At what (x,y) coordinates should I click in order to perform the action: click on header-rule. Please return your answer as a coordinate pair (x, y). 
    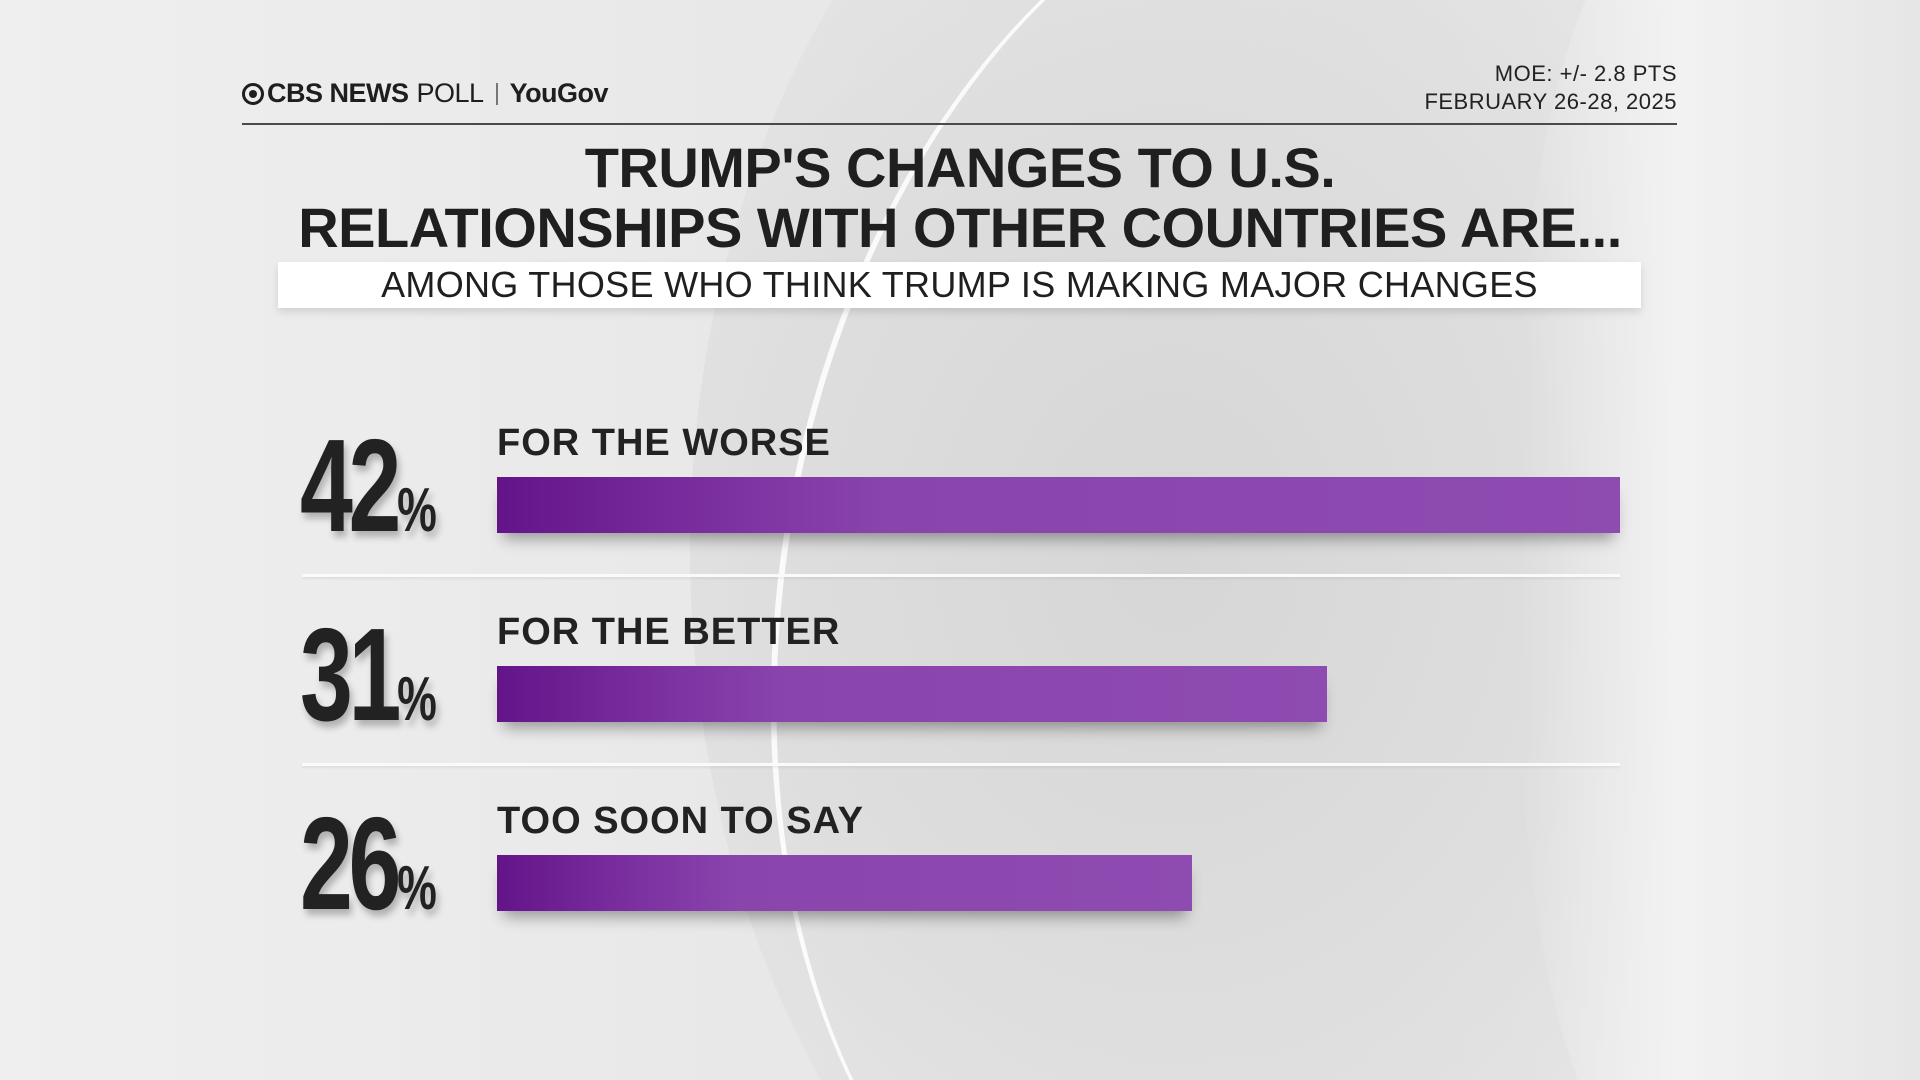
    Looking at the image, I should click on (959, 124).